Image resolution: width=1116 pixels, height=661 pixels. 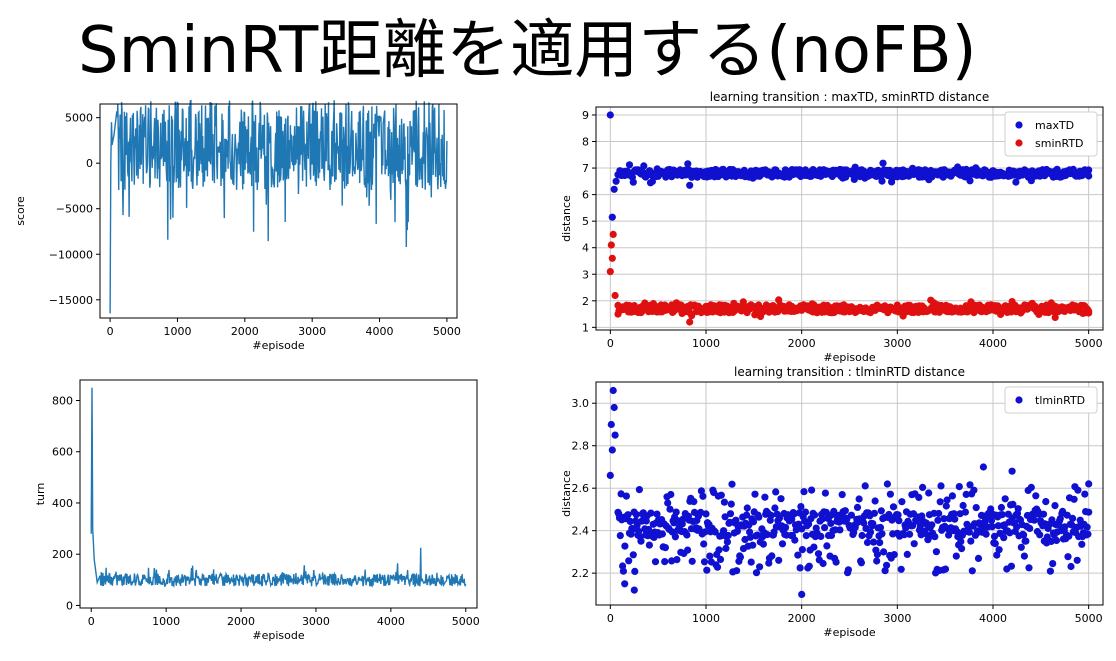 What do you see at coordinates (849, 357) in the screenshot?
I see `x-axis-label: #episode` at bounding box center [849, 357].